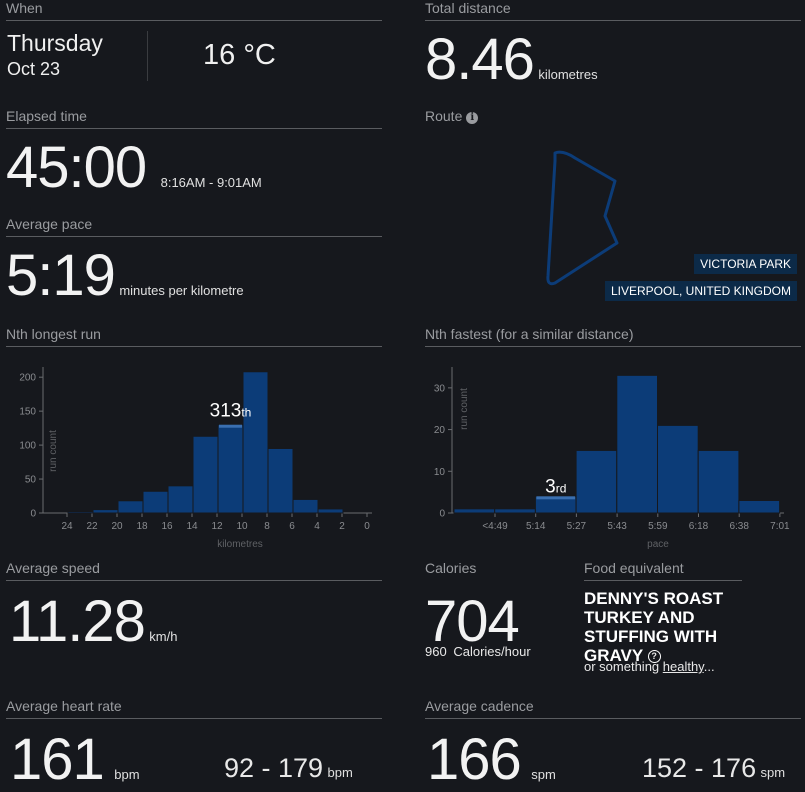 This screenshot has height=792, width=805. Describe the element at coordinates (55, 43) in the screenshot. I see `day-name: Thursday` at that location.